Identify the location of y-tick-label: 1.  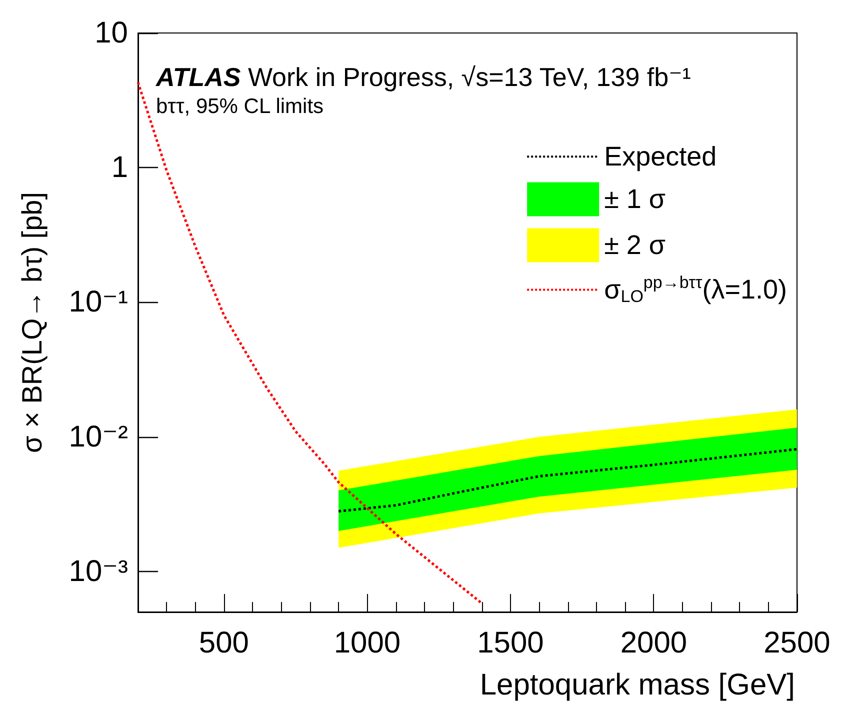
(119, 167).